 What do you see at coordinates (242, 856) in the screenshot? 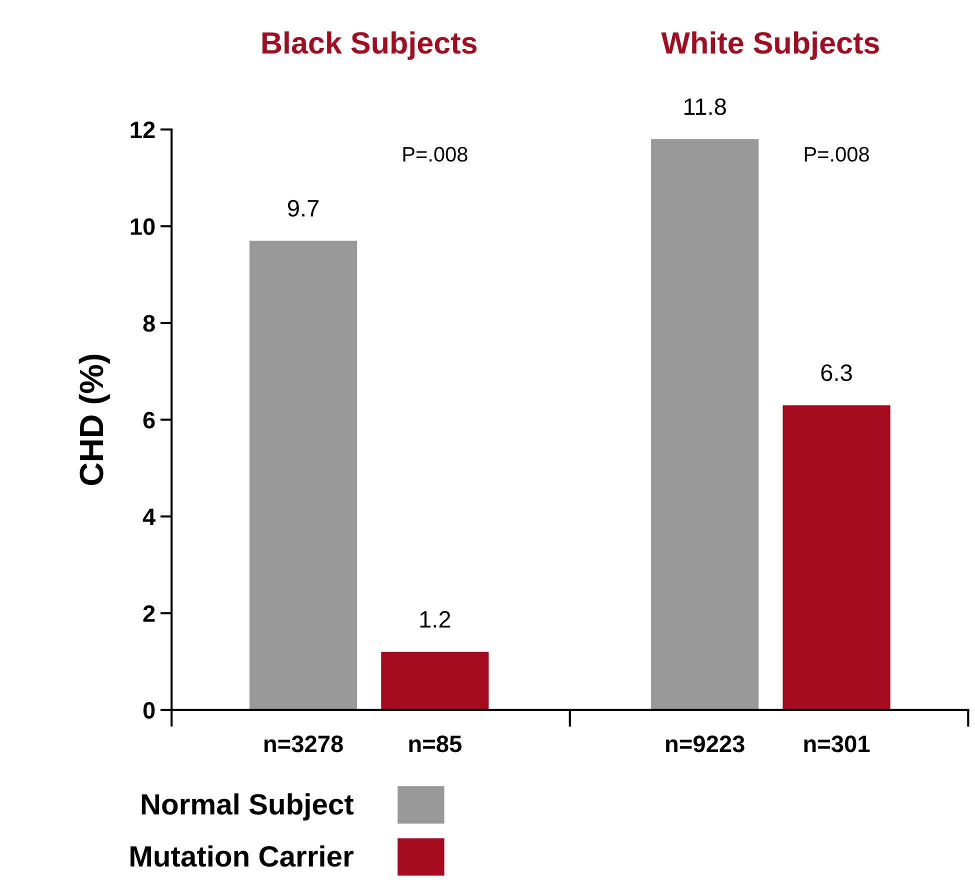
I see `legend-label: Mutation Carrier` at bounding box center [242, 856].